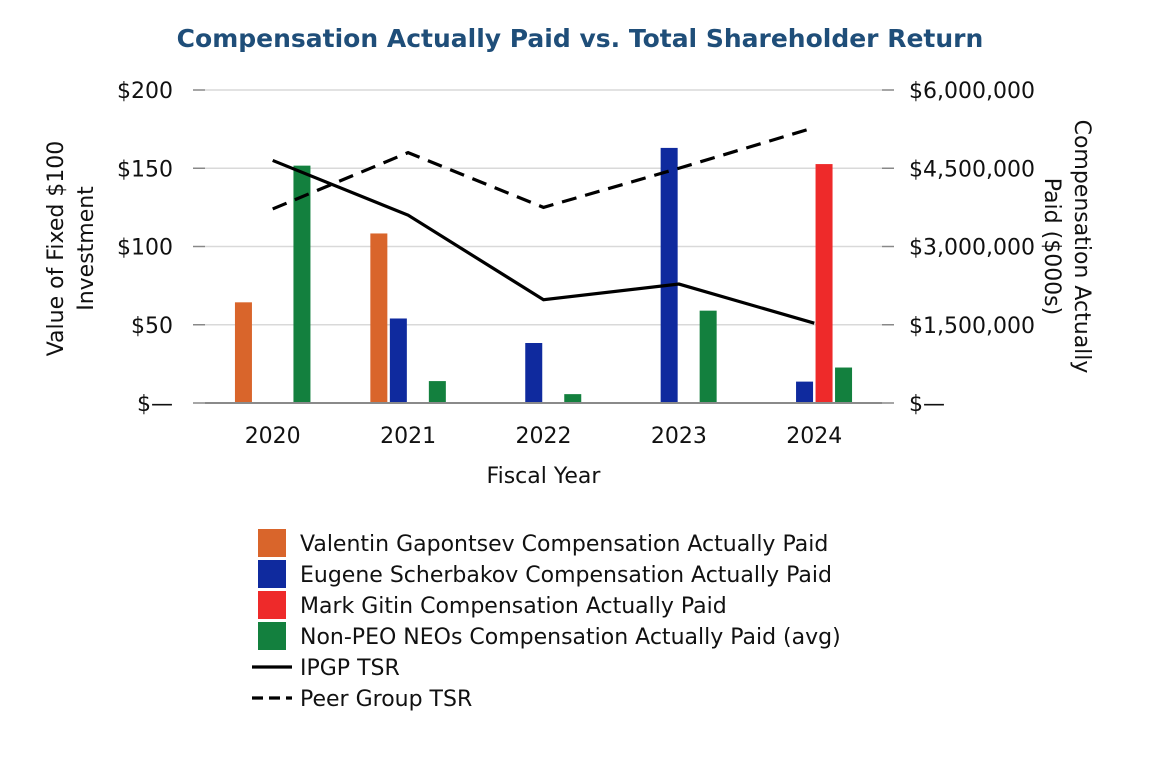 This screenshot has width=1160, height=760. I want to click on legend-label: Peer Group TSR, so click(386, 699).